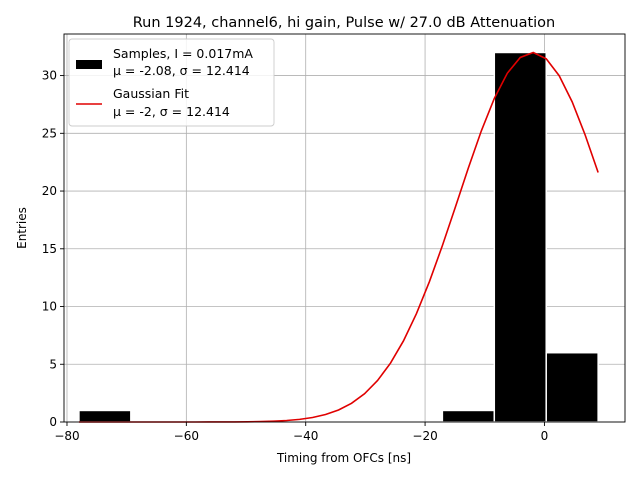  I want to click on y-tick-label-1: 5, so click(53, 364).